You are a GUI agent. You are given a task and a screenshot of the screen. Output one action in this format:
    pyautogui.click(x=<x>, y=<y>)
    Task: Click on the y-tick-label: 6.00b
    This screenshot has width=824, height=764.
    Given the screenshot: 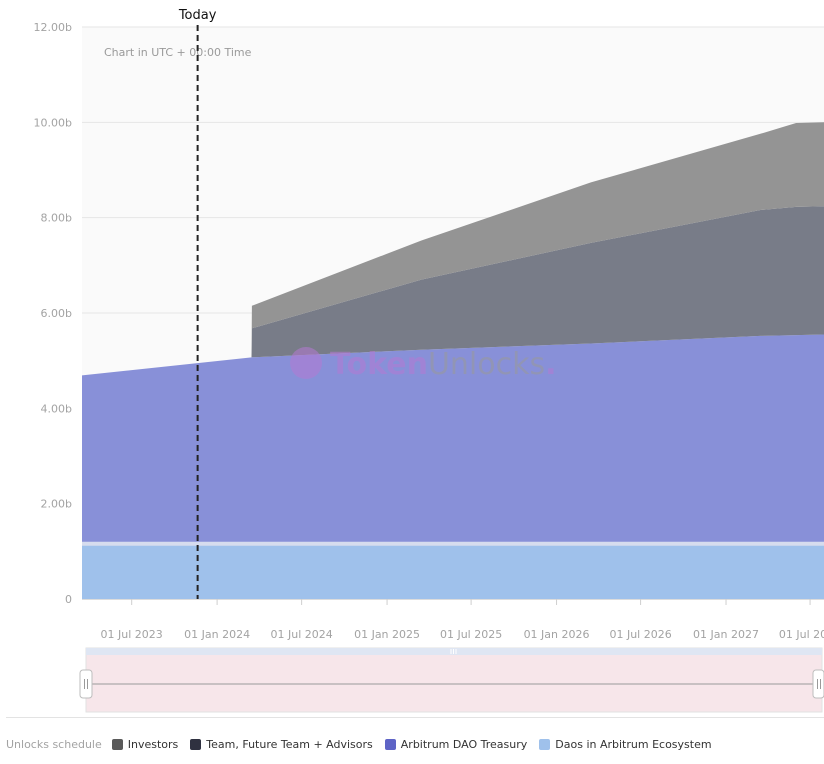 What is the action you would take?
    pyautogui.click(x=56, y=313)
    